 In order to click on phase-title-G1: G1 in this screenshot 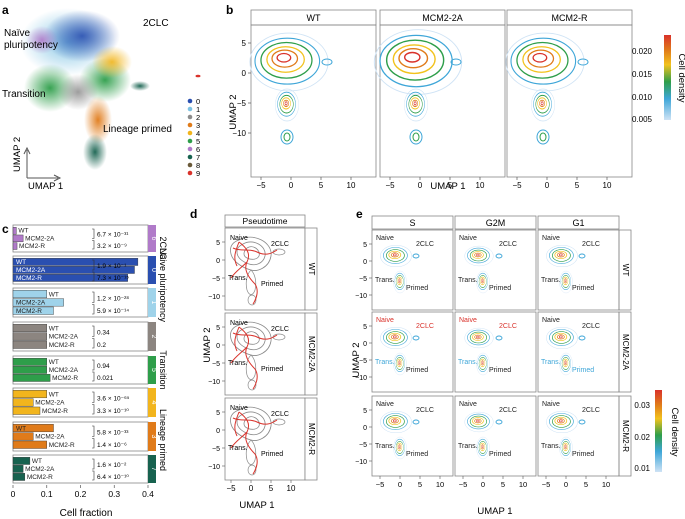, I will do `click(578, 223)`.